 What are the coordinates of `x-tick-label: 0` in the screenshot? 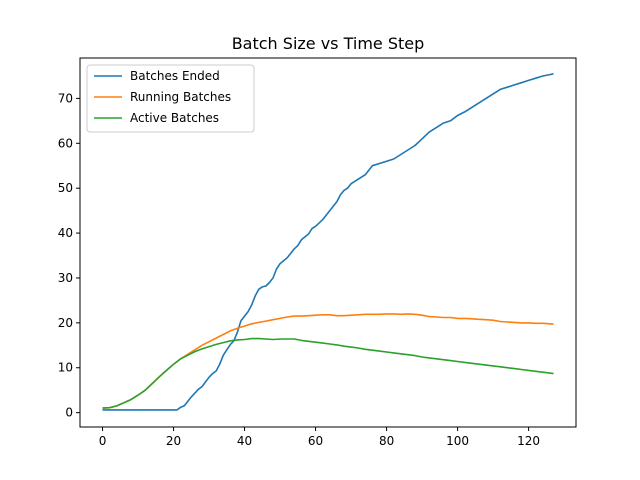 It's located at (103, 441).